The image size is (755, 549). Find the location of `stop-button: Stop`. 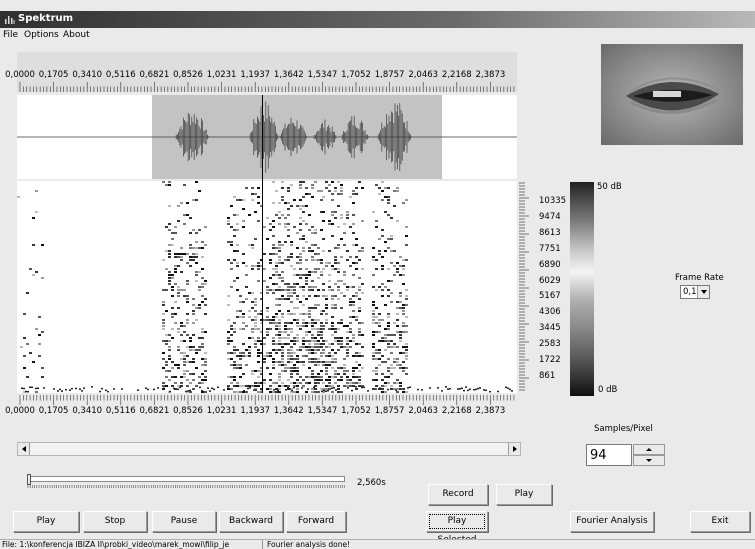

stop-button: Stop is located at coordinates (115, 521).